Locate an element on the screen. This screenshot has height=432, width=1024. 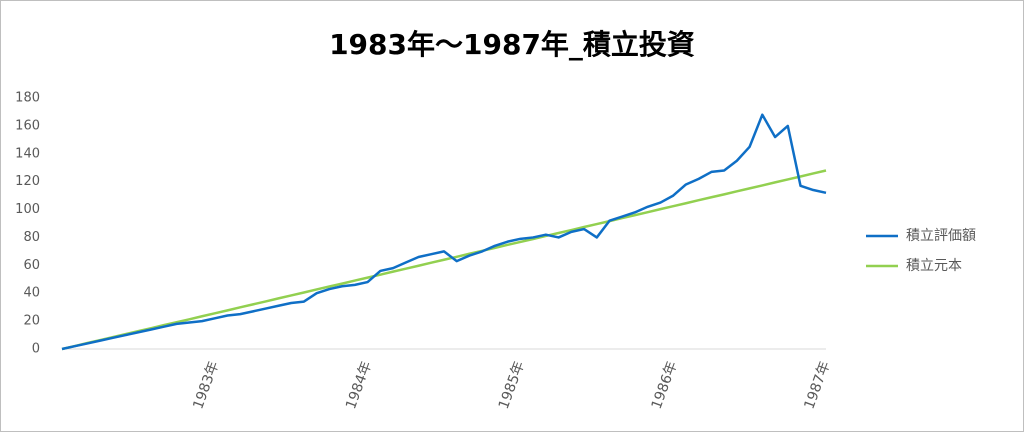
chart-title: 1983年～1987年_積立投資 is located at coordinates (512, 44).